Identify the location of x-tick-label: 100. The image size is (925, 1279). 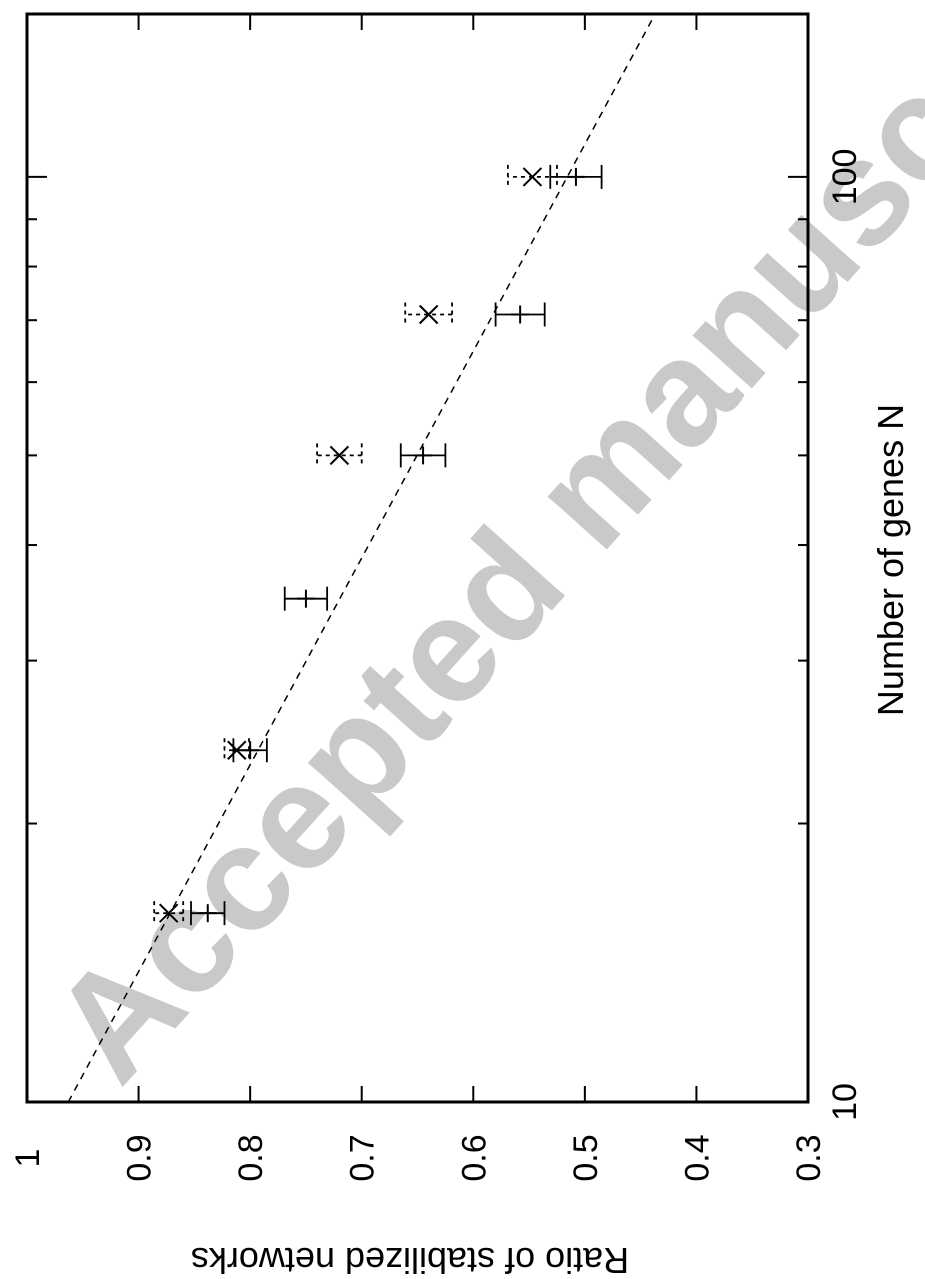
(845, 177).